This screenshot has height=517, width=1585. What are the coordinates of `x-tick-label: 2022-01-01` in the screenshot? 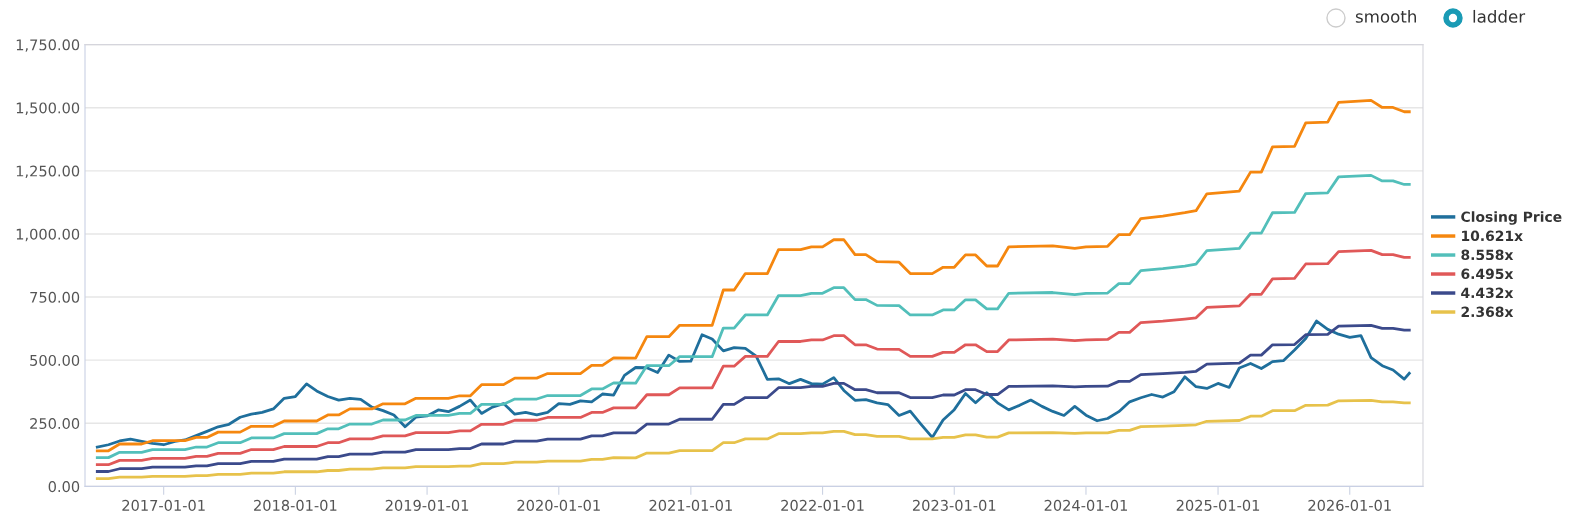 It's located at (822, 505).